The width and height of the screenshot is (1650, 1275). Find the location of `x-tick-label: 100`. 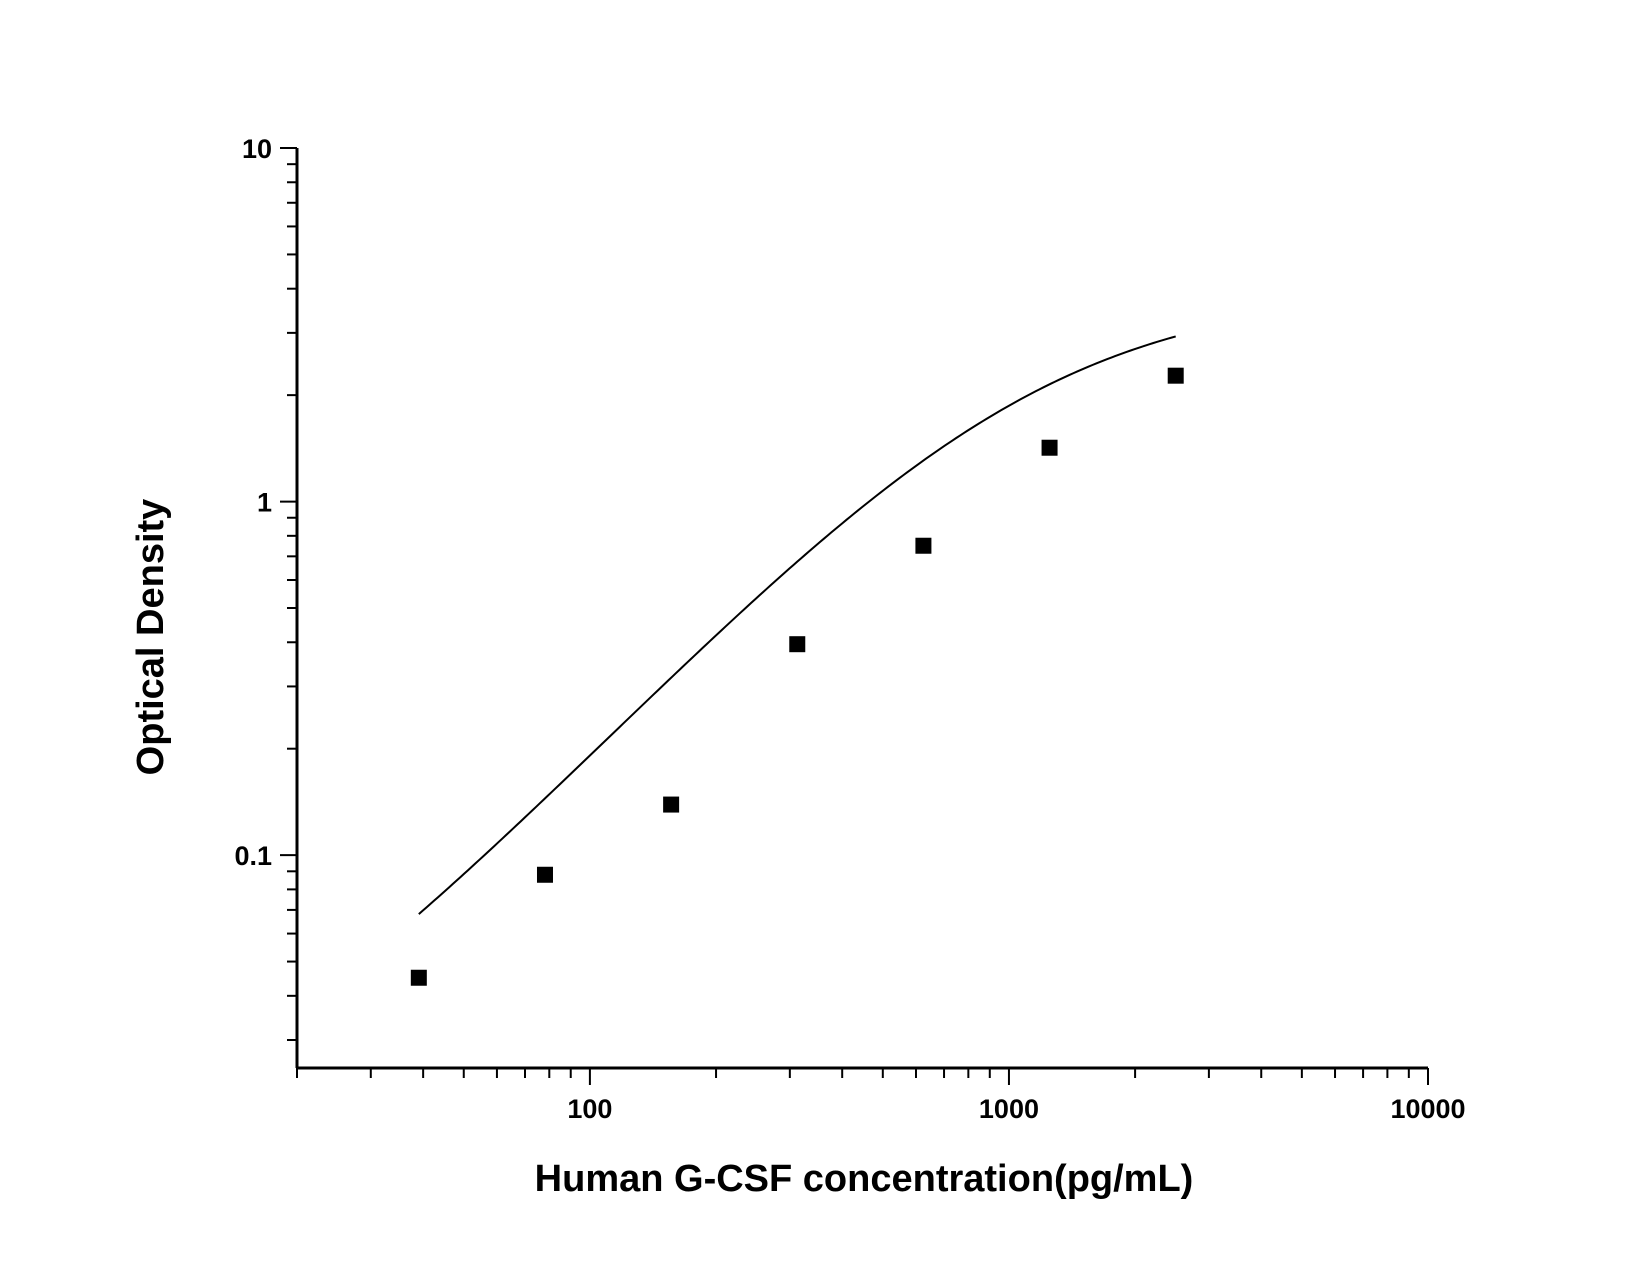

x-tick-label: 100 is located at coordinates (589, 1109).